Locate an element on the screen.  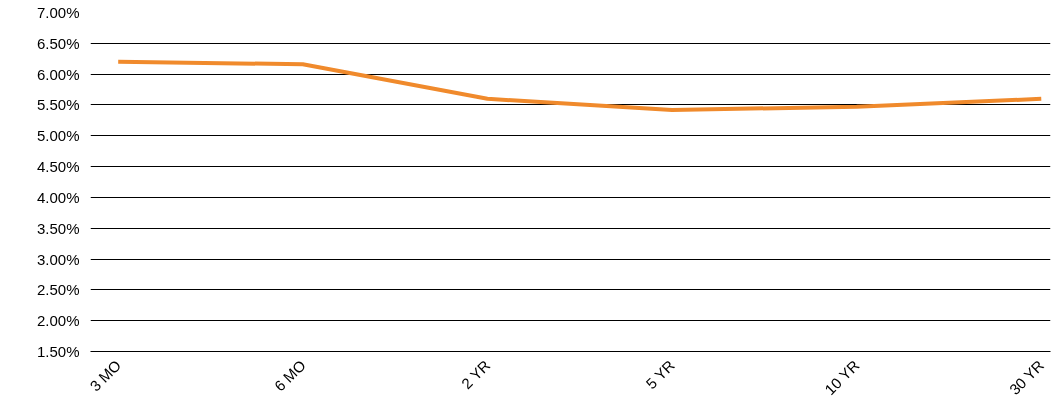
y-tick-label: 7.00% is located at coordinates (58, 12).